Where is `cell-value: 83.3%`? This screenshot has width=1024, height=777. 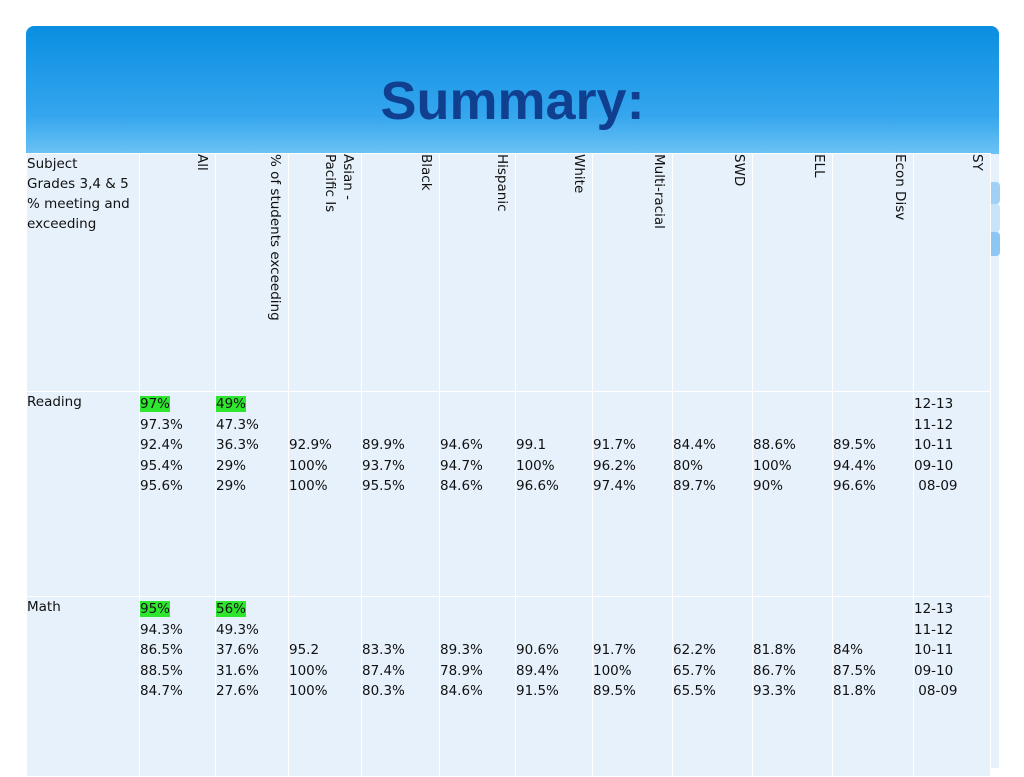 cell-value: 83.3% is located at coordinates (383, 650).